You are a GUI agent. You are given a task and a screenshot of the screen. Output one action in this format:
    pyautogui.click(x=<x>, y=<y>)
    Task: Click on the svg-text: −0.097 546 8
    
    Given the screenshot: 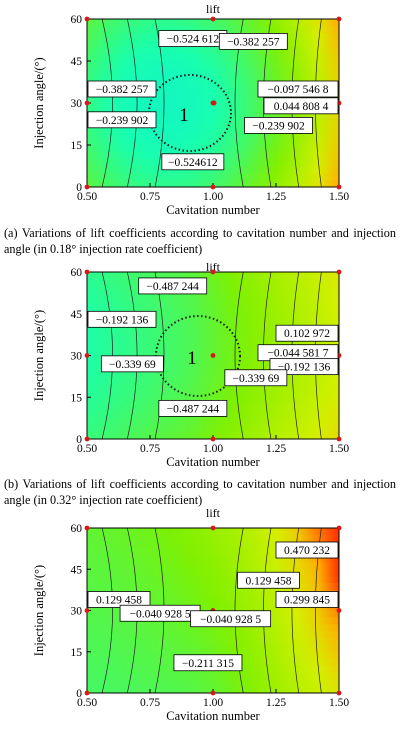 What is the action you would take?
    pyautogui.click(x=297, y=90)
    